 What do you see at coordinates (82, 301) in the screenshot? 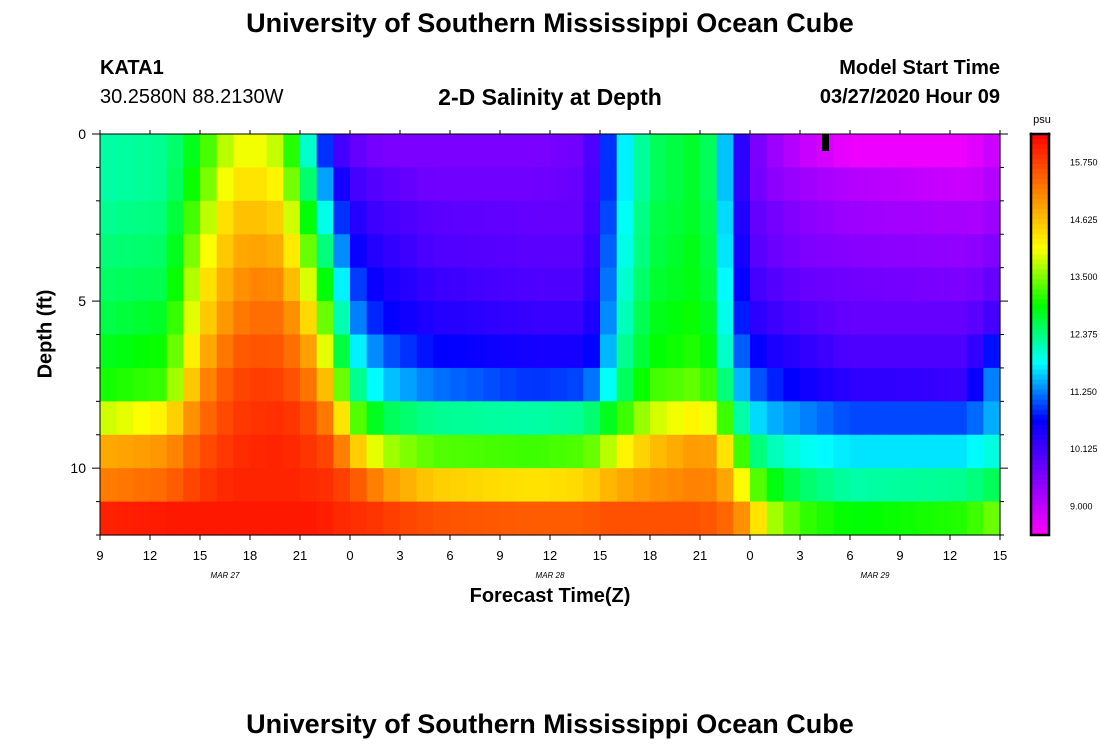
I see `y-tick-label: 5` at bounding box center [82, 301].